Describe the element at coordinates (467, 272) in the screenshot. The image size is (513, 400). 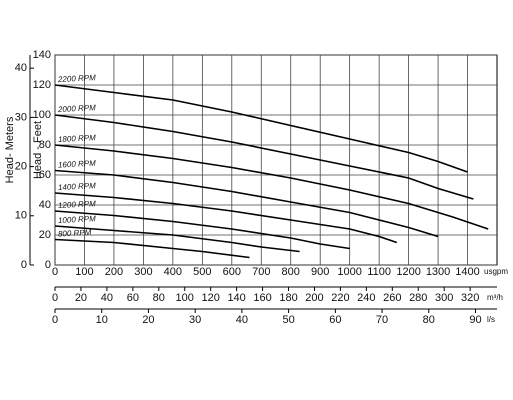
I see `x-tick-label: 1400` at that location.